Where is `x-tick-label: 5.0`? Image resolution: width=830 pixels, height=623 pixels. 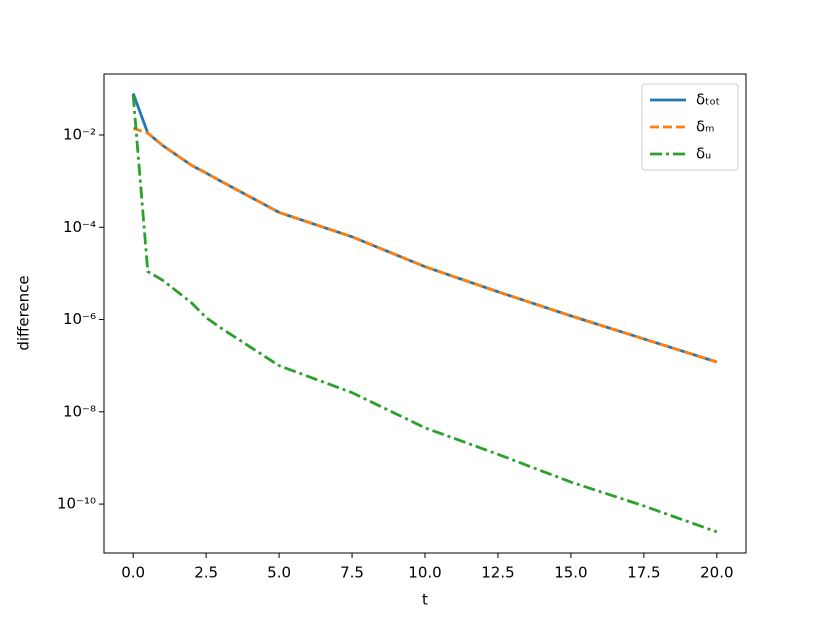 x-tick-label: 5.0 is located at coordinates (279, 573).